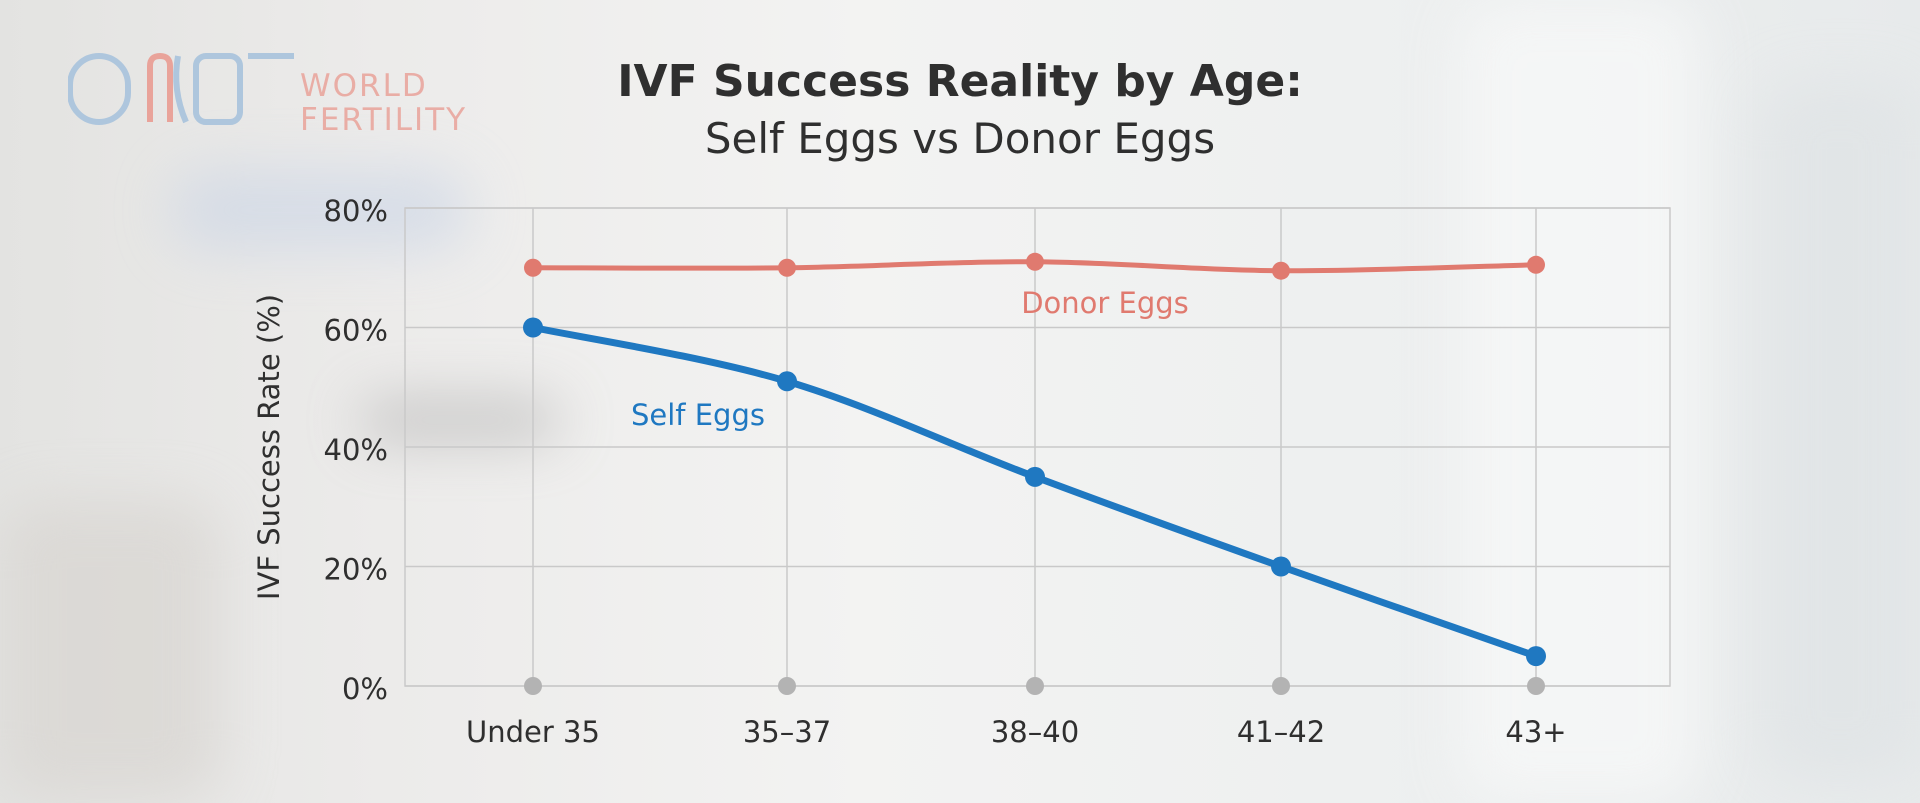 This screenshot has width=1920, height=803. What do you see at coordinates (384, 120) in the screenshot?
I see `logo-text-fertility: FERTILITY` at bounding box center [384, 120].